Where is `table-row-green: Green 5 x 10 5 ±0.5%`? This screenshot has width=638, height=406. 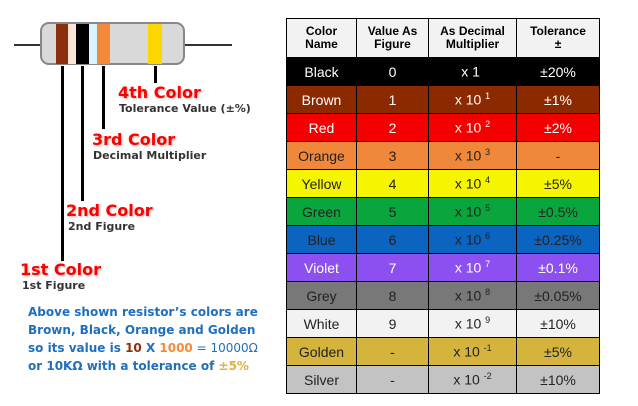
table-row-green: Green 5 x 10 5 ±0.5% is located at coordinates (443, 211).